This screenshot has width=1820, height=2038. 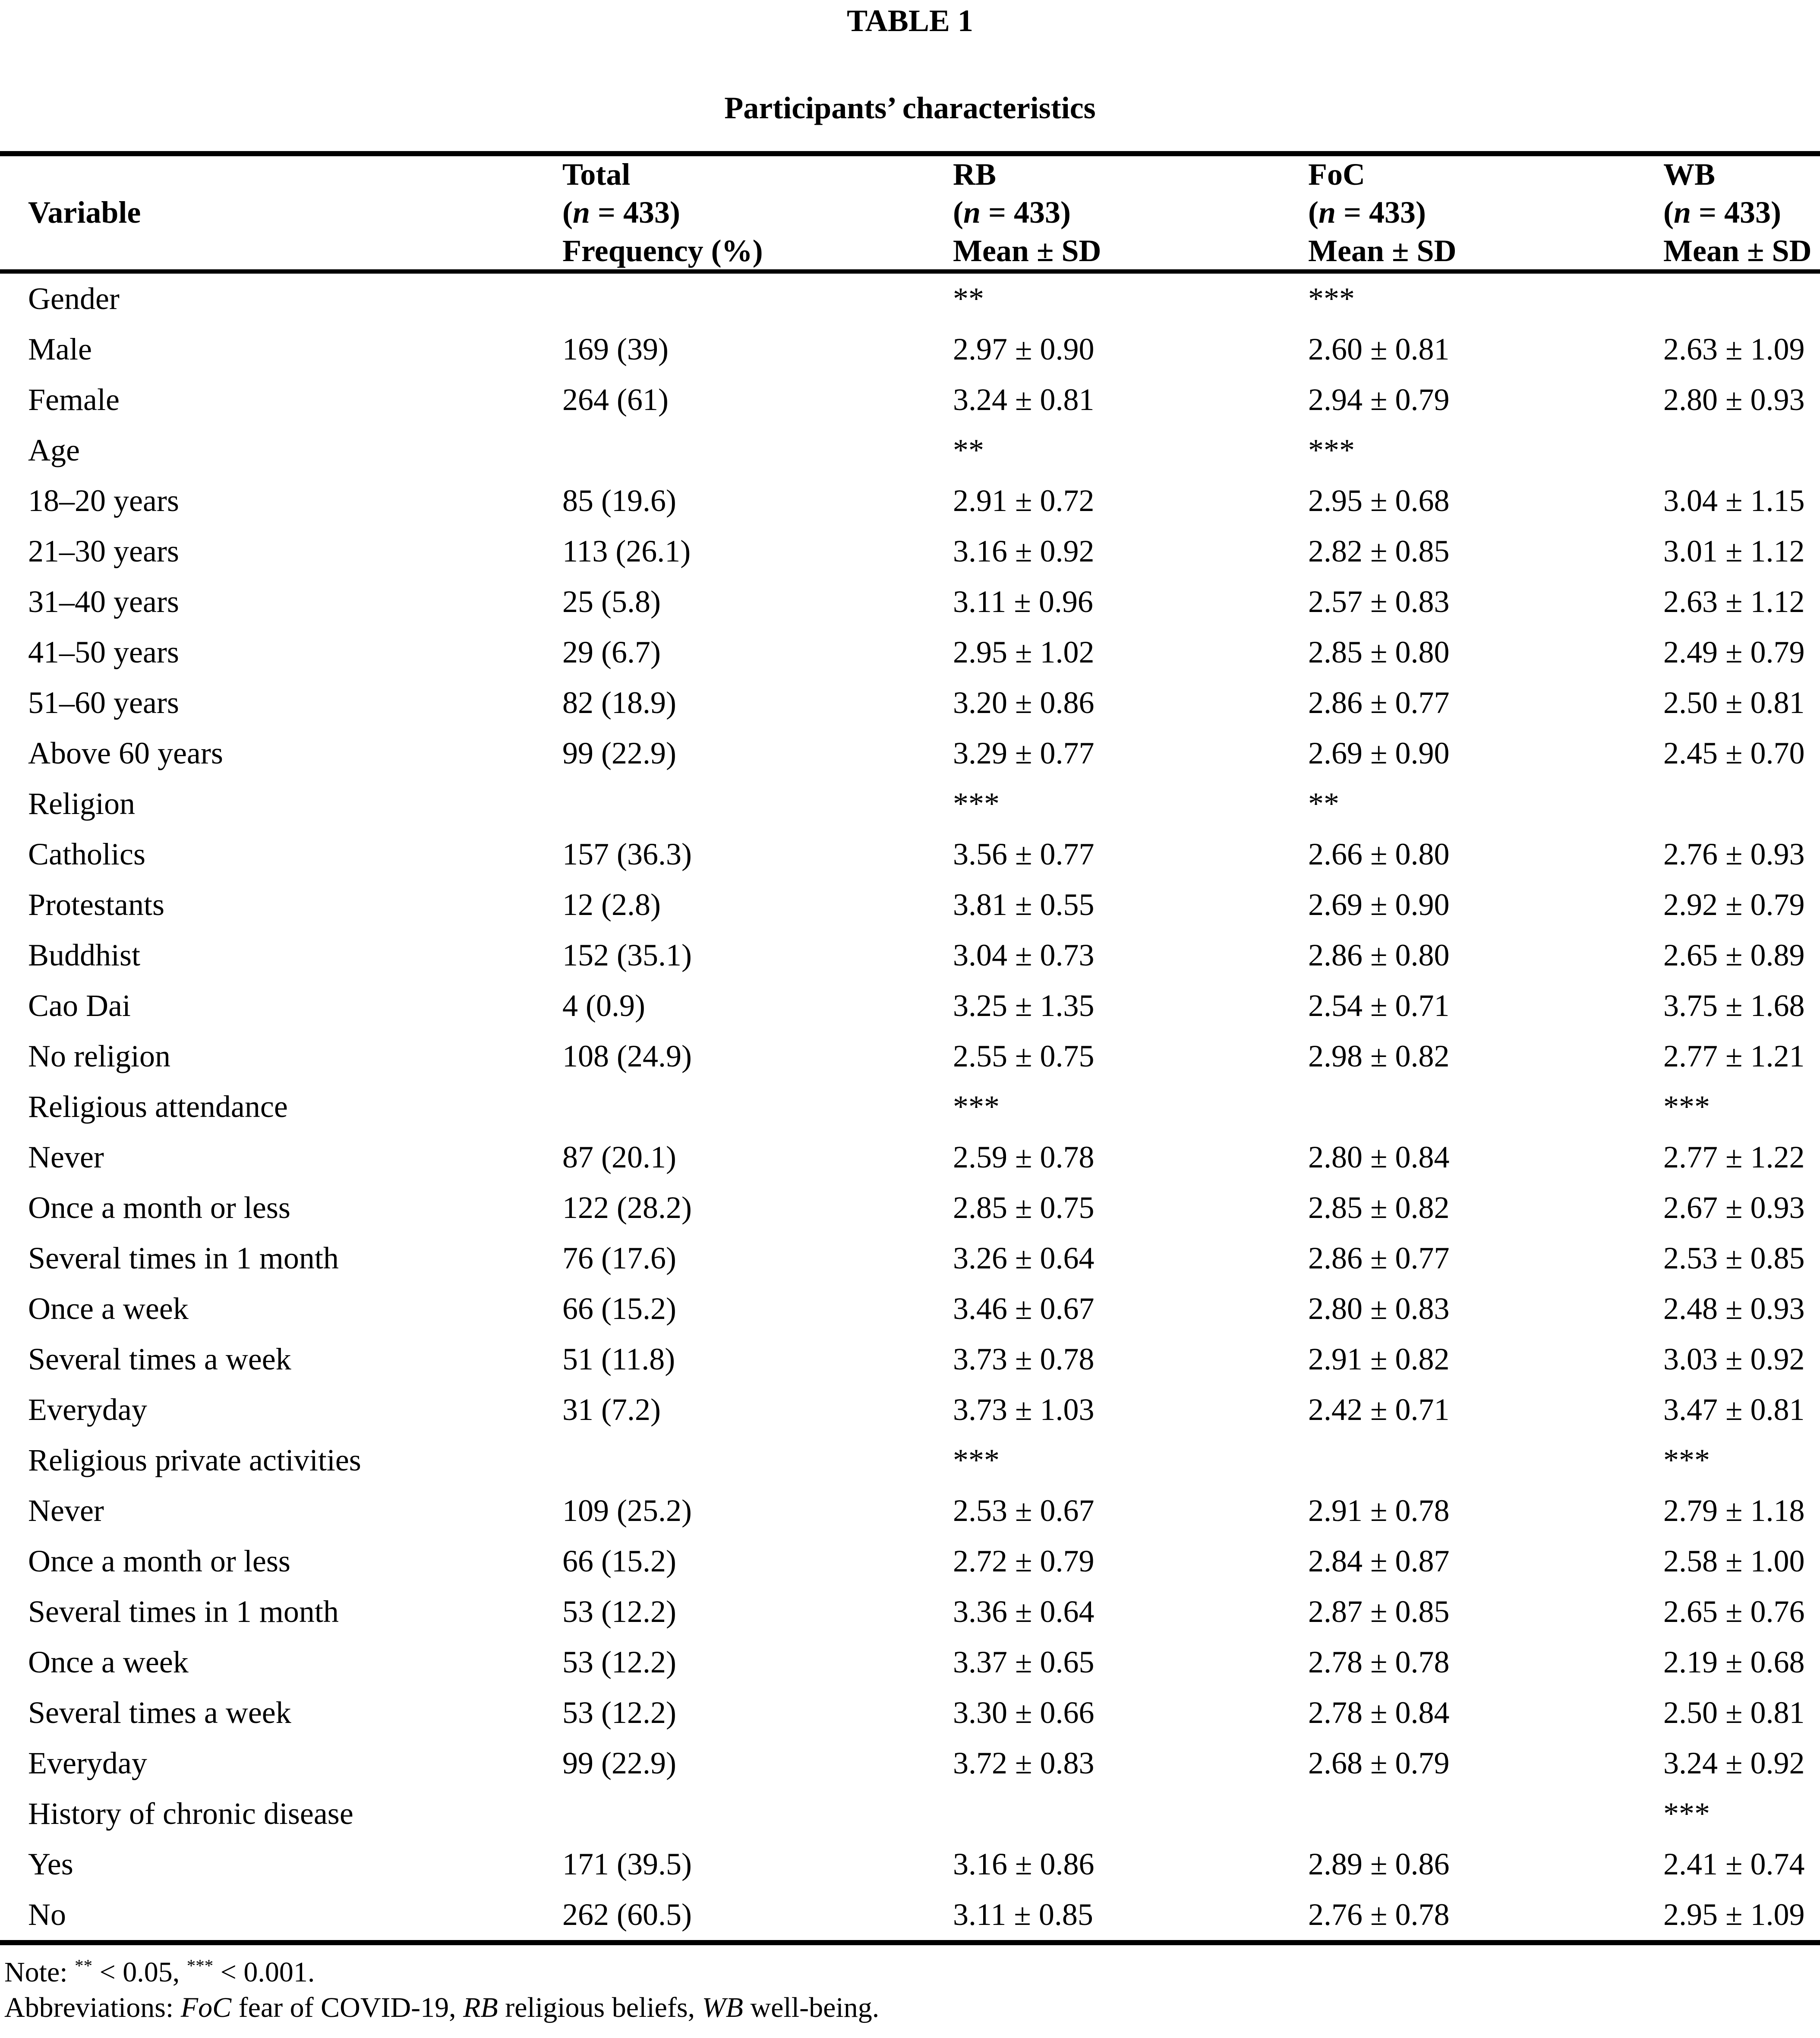 I want to click on table-group-row: Religious private activities *** ***, so click(x=910, y=1460).